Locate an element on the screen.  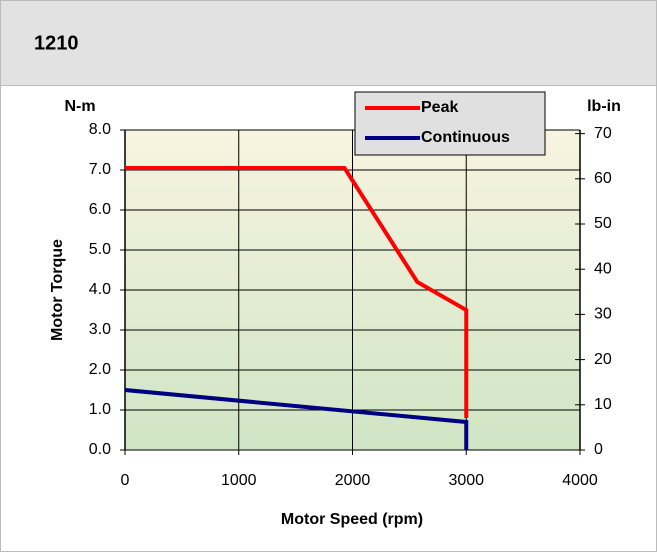
y-tick-label: 4.0 is located at coordinates (100, 289).